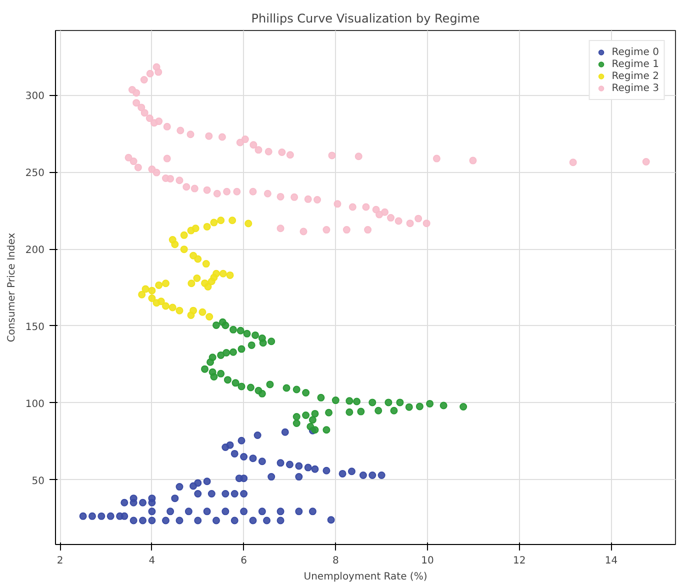 The width and height of the screenshot is (679, 585). I want to click on x-tick-label: 12, so click(519, 561).